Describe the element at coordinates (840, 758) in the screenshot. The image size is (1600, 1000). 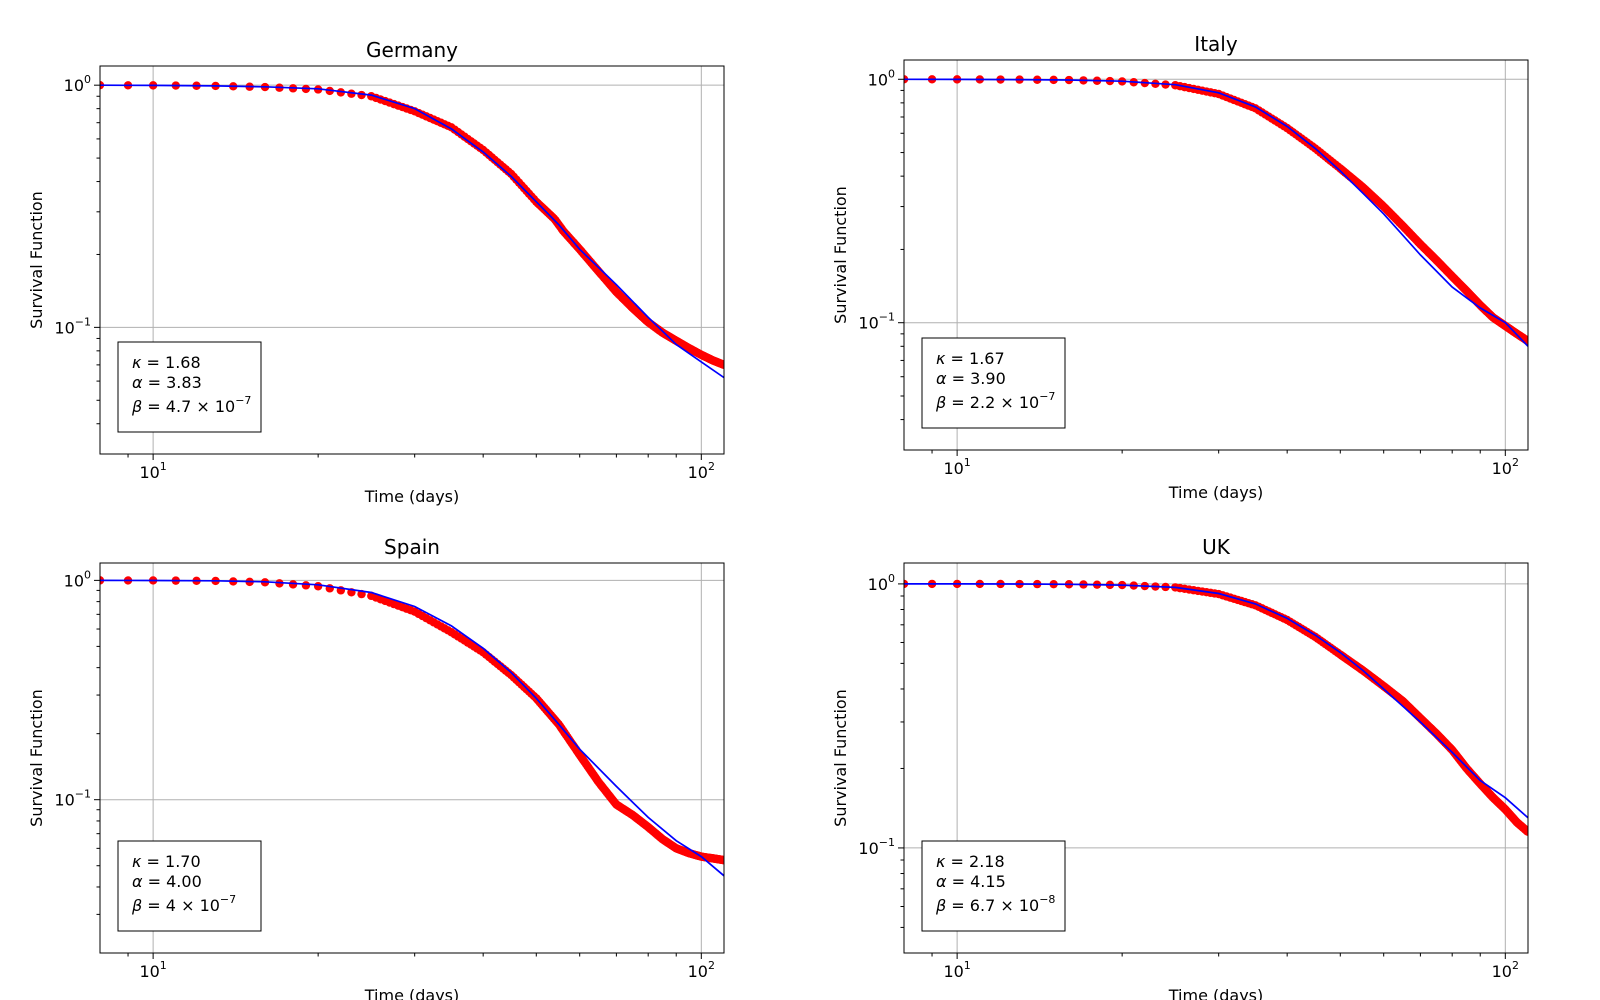
I see `y-axis-label: Survival Function` at that location.